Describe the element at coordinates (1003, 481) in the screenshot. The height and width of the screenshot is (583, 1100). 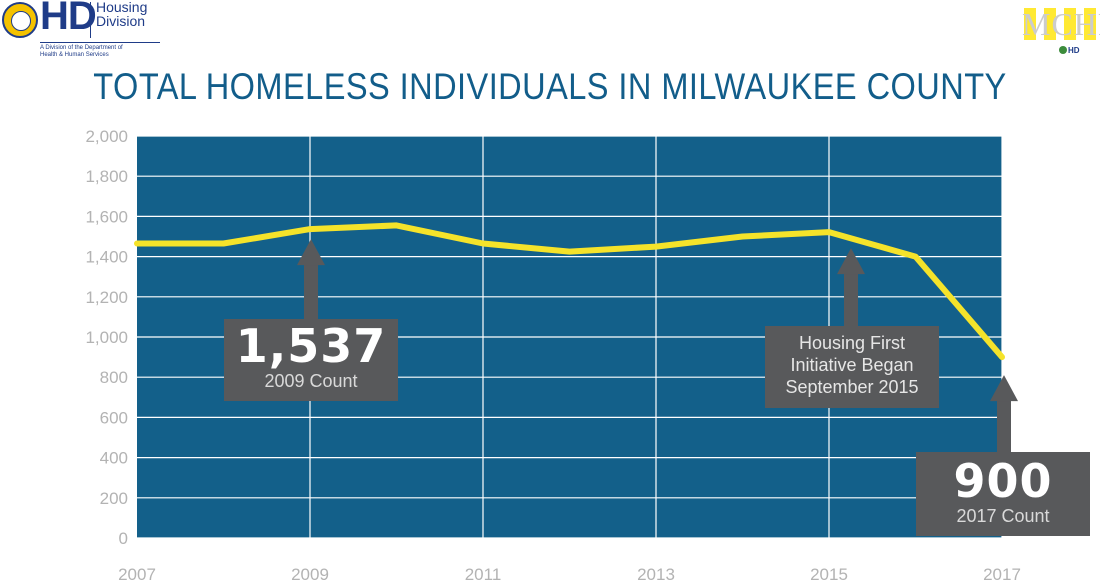
I see `callout-2017-value: 900` at that location.